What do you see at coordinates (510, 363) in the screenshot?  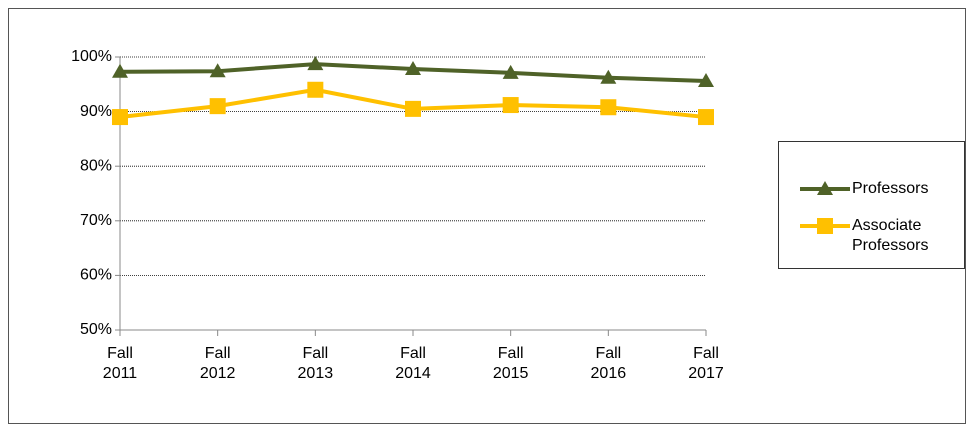 I see `x-tick-label: Fall 2015` at bounding box center [510, 363].